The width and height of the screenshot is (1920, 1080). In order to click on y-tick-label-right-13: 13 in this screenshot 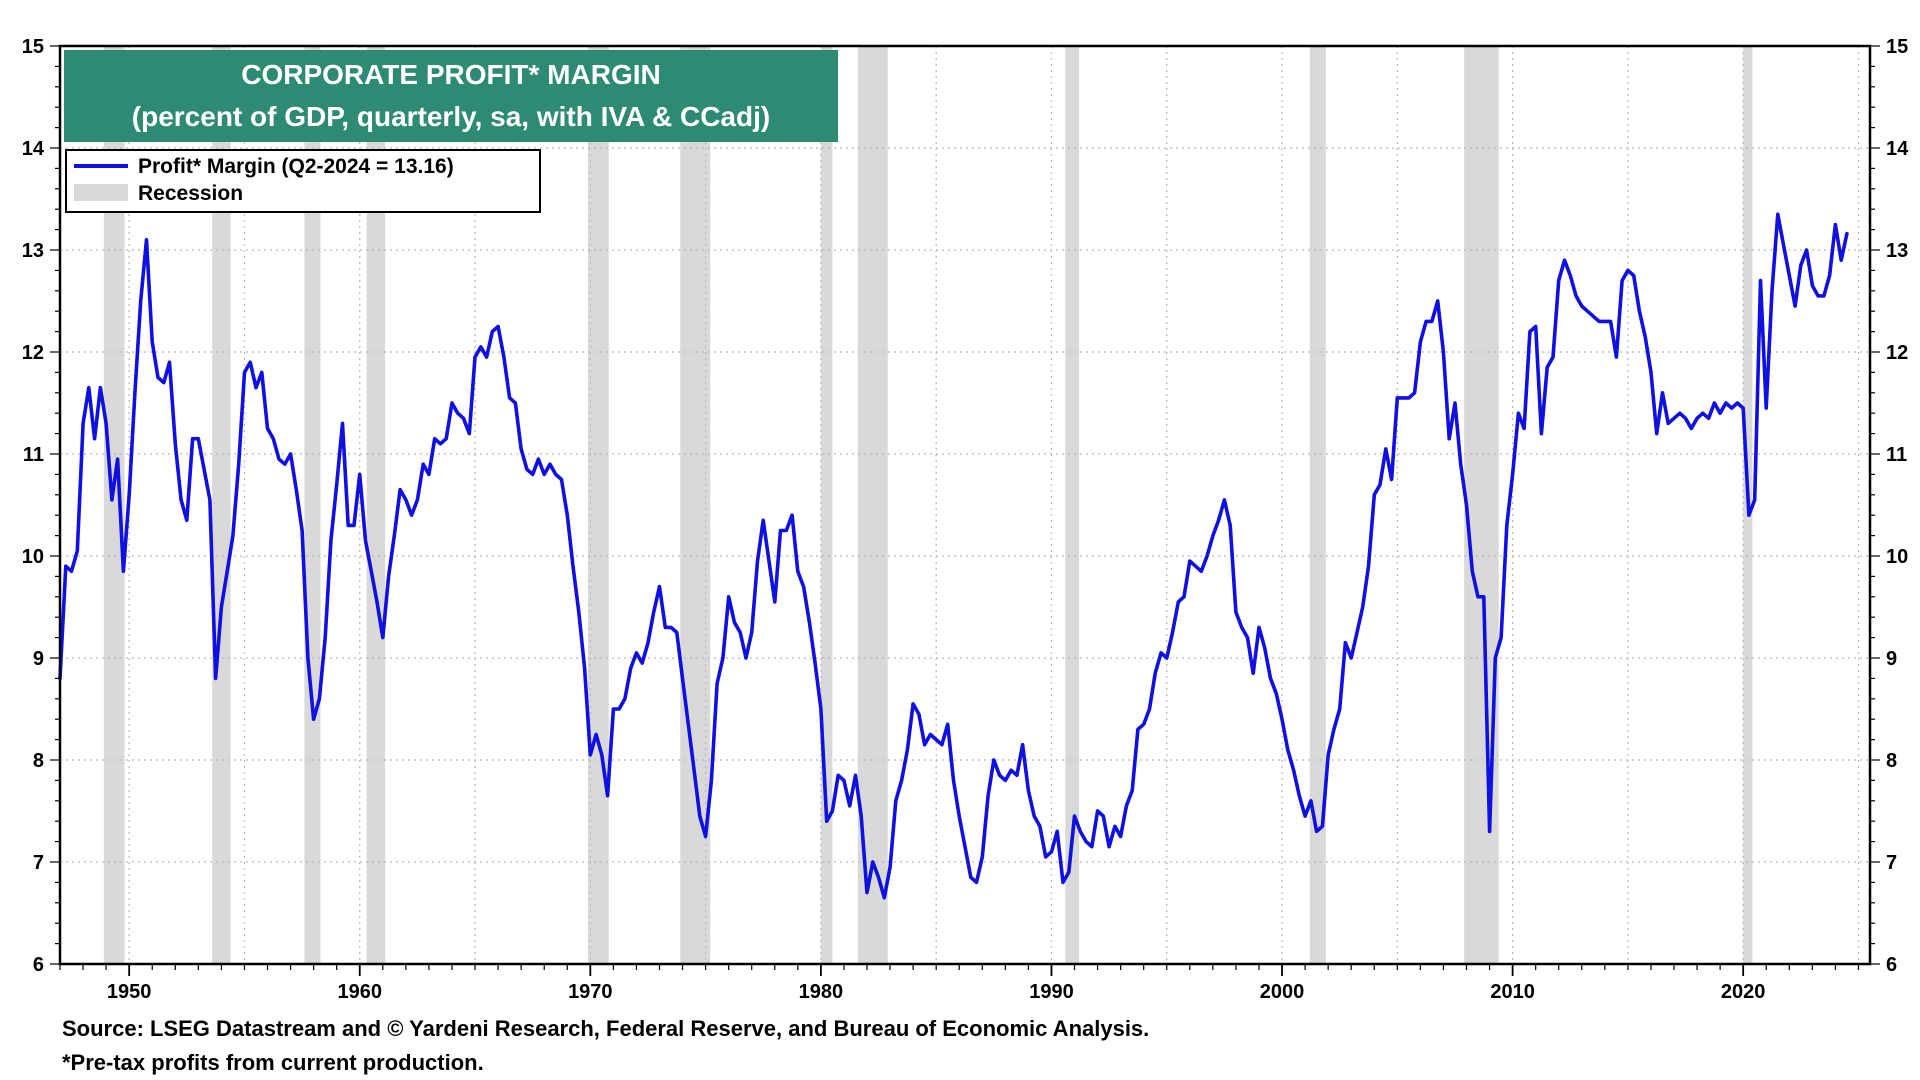, I will do `click(1897, 251)`.